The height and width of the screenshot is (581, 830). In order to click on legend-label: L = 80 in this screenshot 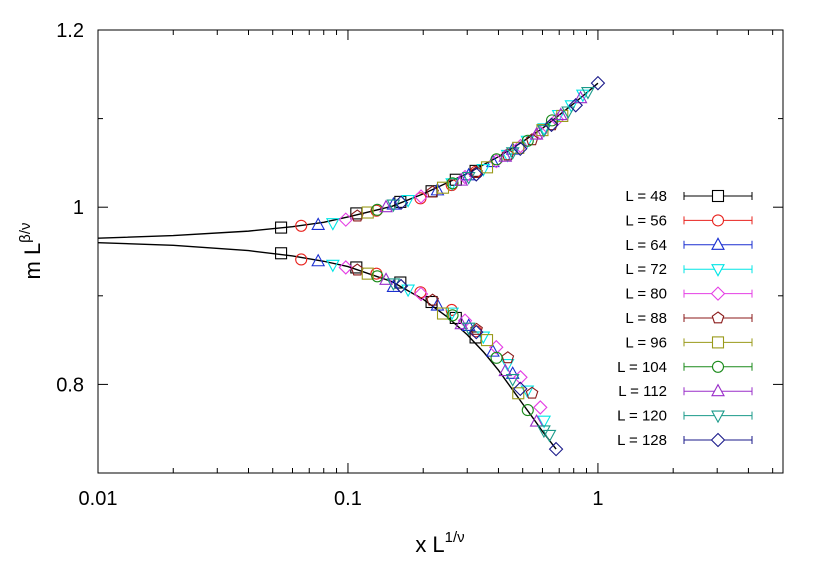, I will do `click(646, 294)`.